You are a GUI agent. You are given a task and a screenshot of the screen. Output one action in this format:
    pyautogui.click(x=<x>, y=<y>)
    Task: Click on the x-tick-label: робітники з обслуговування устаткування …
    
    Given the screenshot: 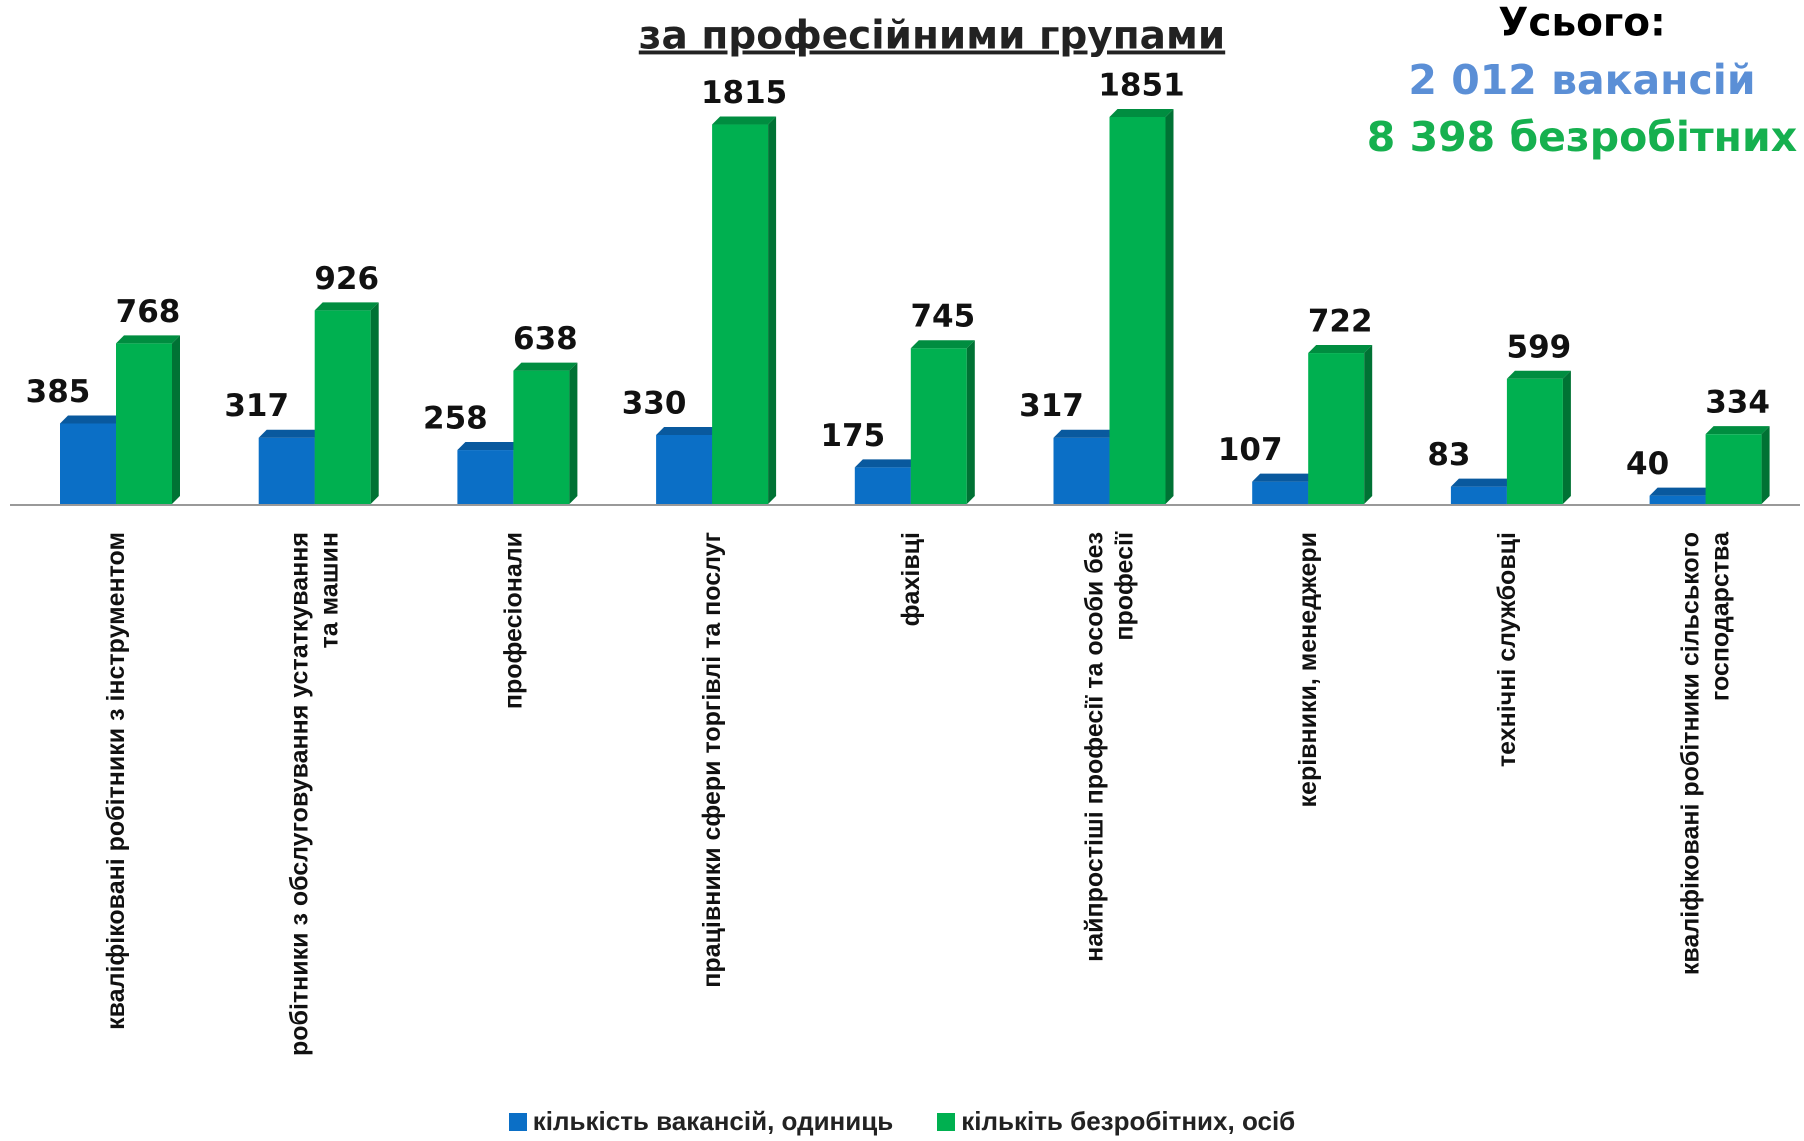 What is the action you would take?
    pyautogui.click(x=314, y=794)
    